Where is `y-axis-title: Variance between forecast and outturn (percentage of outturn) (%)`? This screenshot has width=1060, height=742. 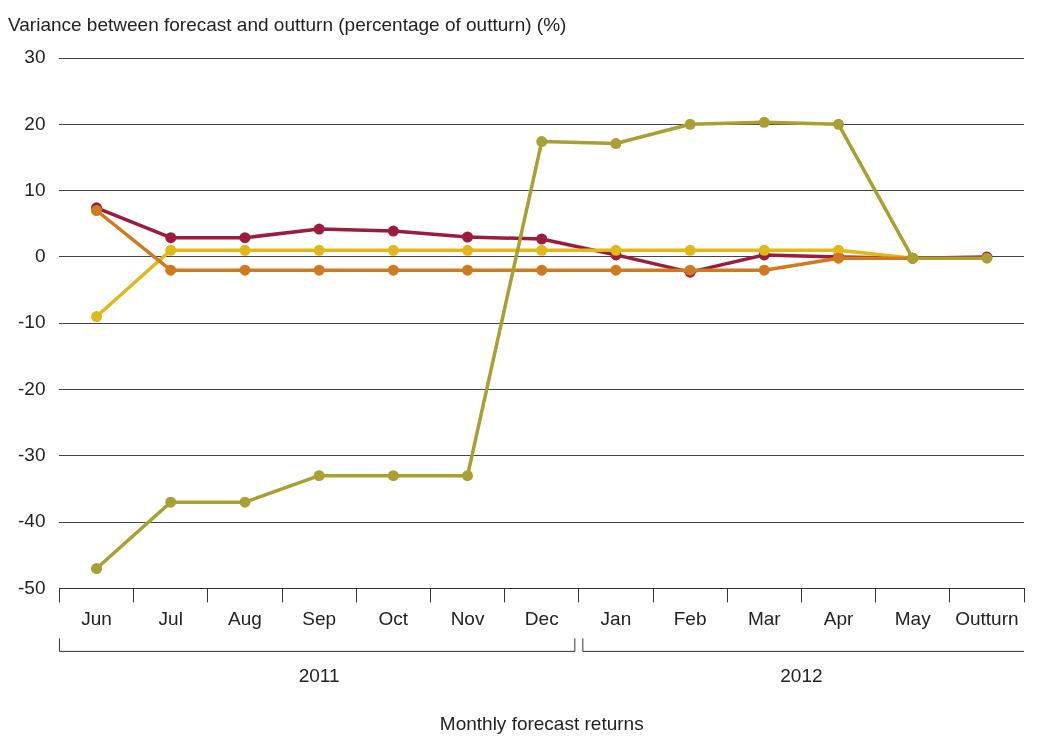
y-axis-title: Variance between forecast and outturn (percentage of outturn) (%) is located at coordinates (287, 25).